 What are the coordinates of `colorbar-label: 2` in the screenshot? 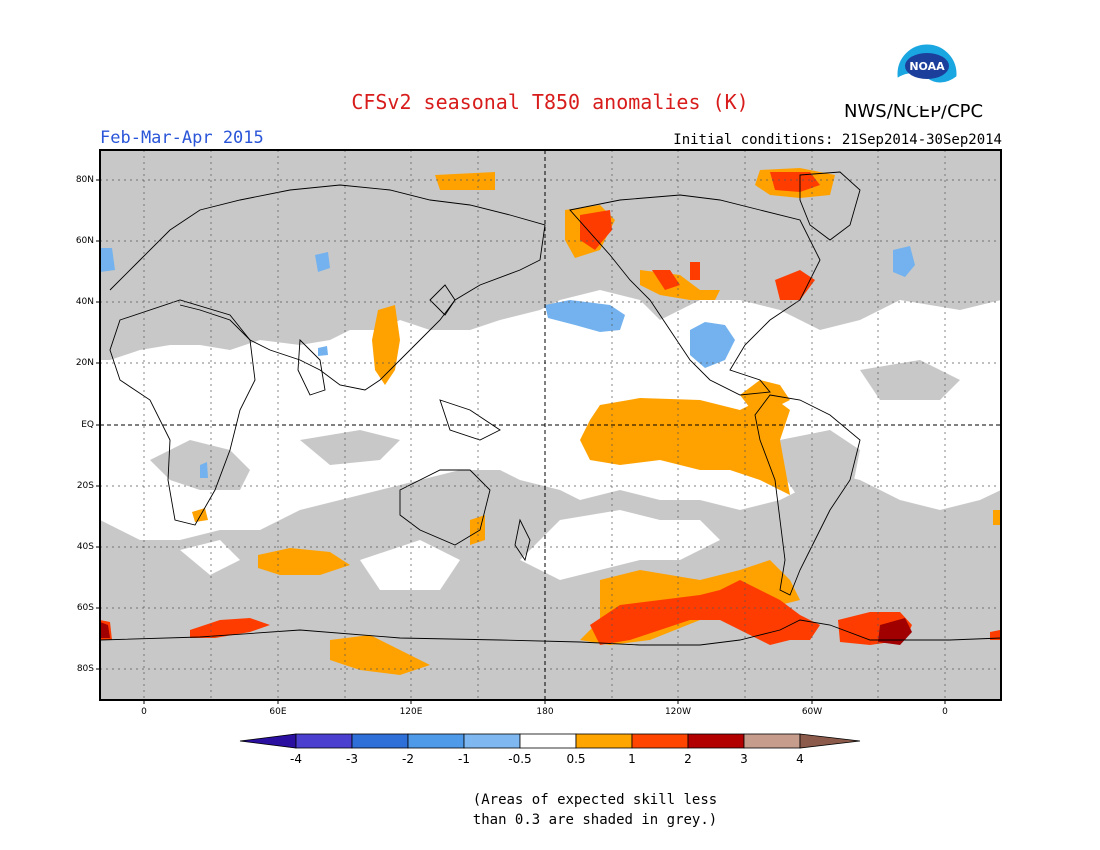 It's located at (688, 759).